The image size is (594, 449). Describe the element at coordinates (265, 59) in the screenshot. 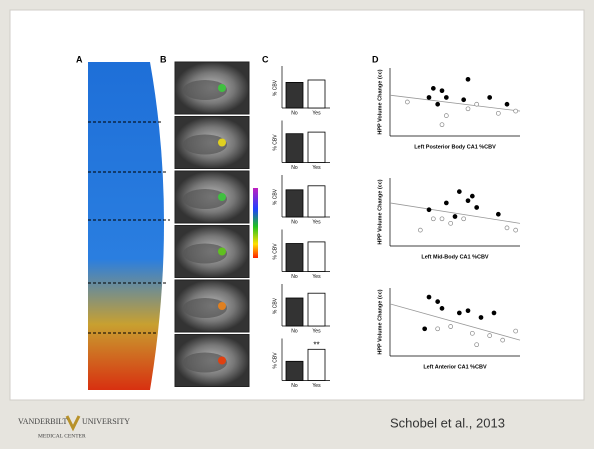

I see `panel-label: C` at that location.